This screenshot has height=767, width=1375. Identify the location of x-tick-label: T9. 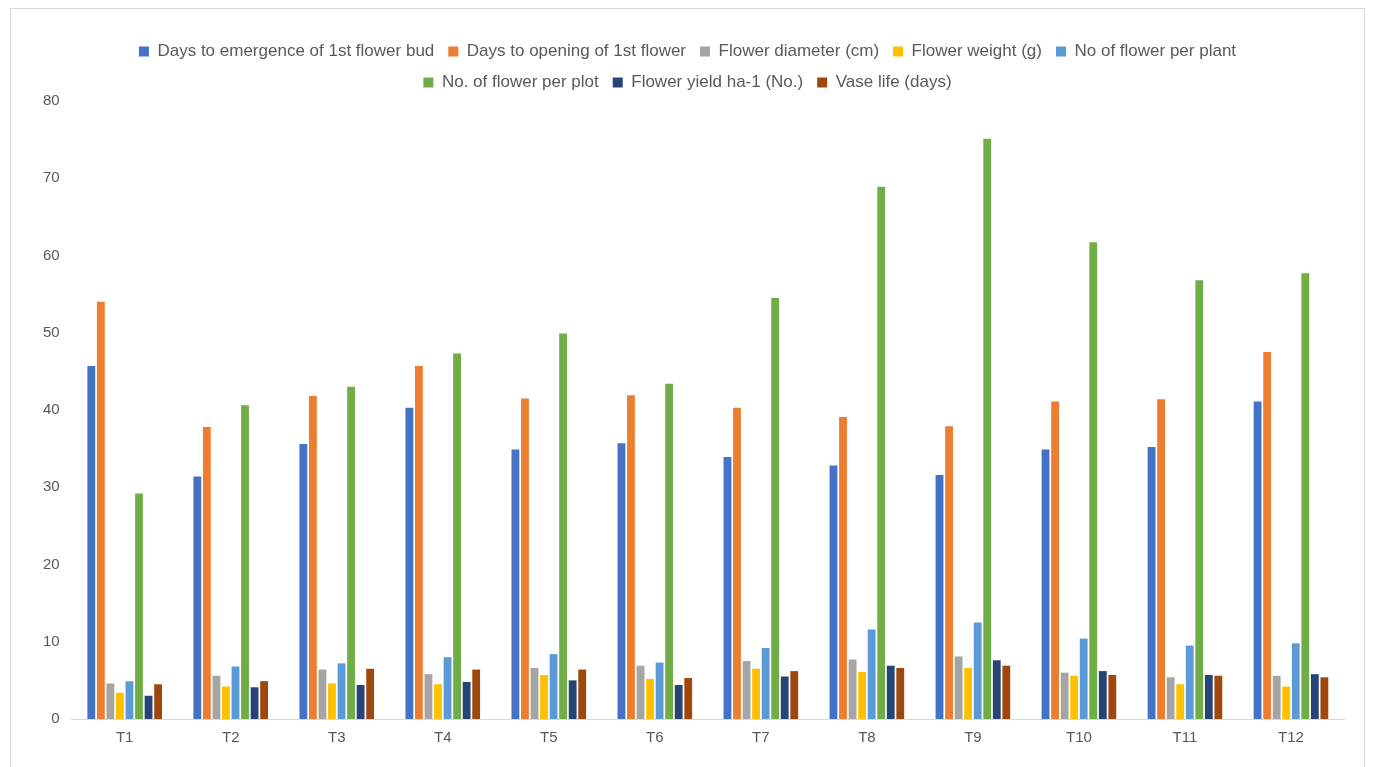
(973, 737).